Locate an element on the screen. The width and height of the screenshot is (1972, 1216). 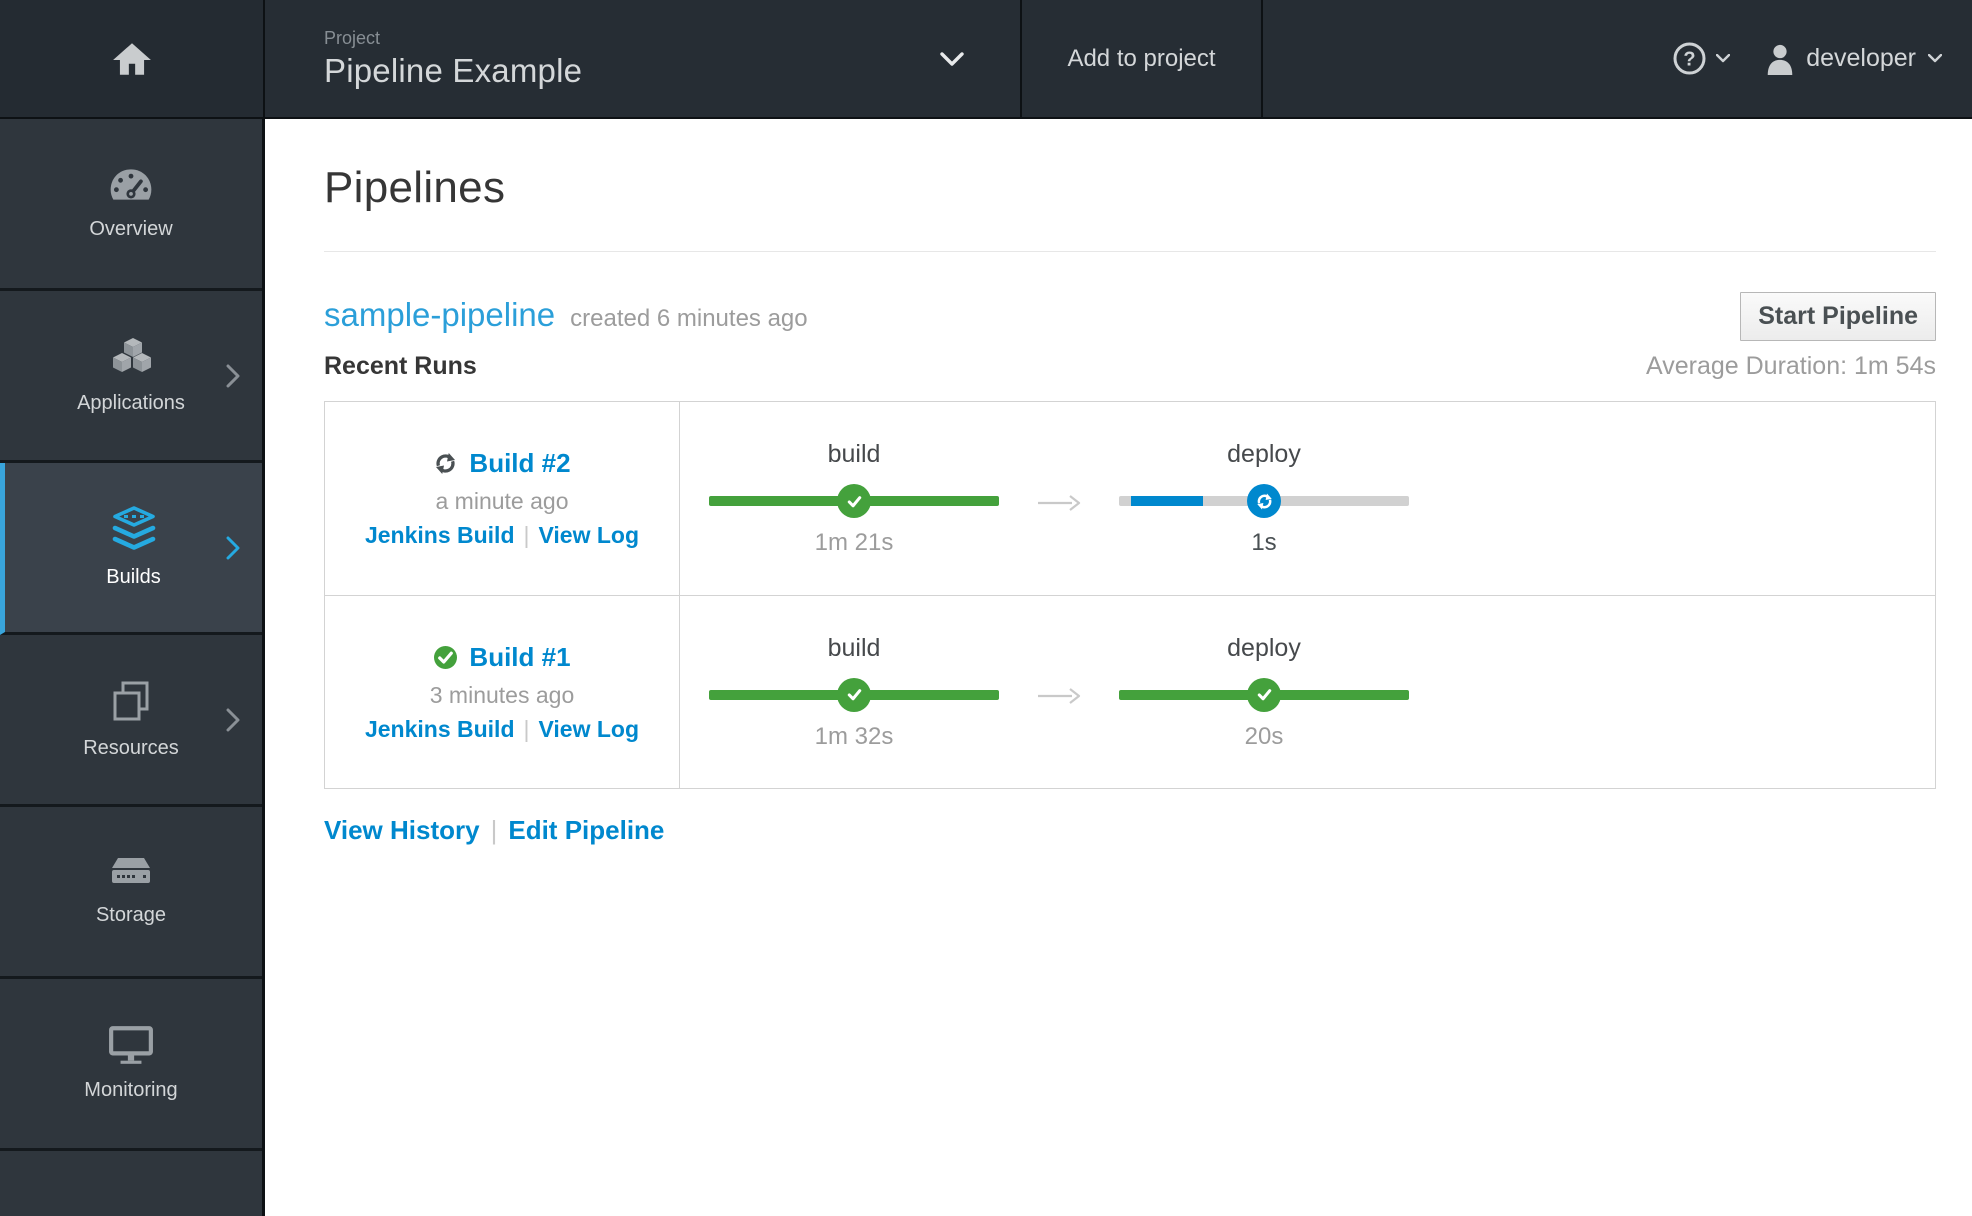
stage-deploy: deploy is located at coordinates (1264, 498).